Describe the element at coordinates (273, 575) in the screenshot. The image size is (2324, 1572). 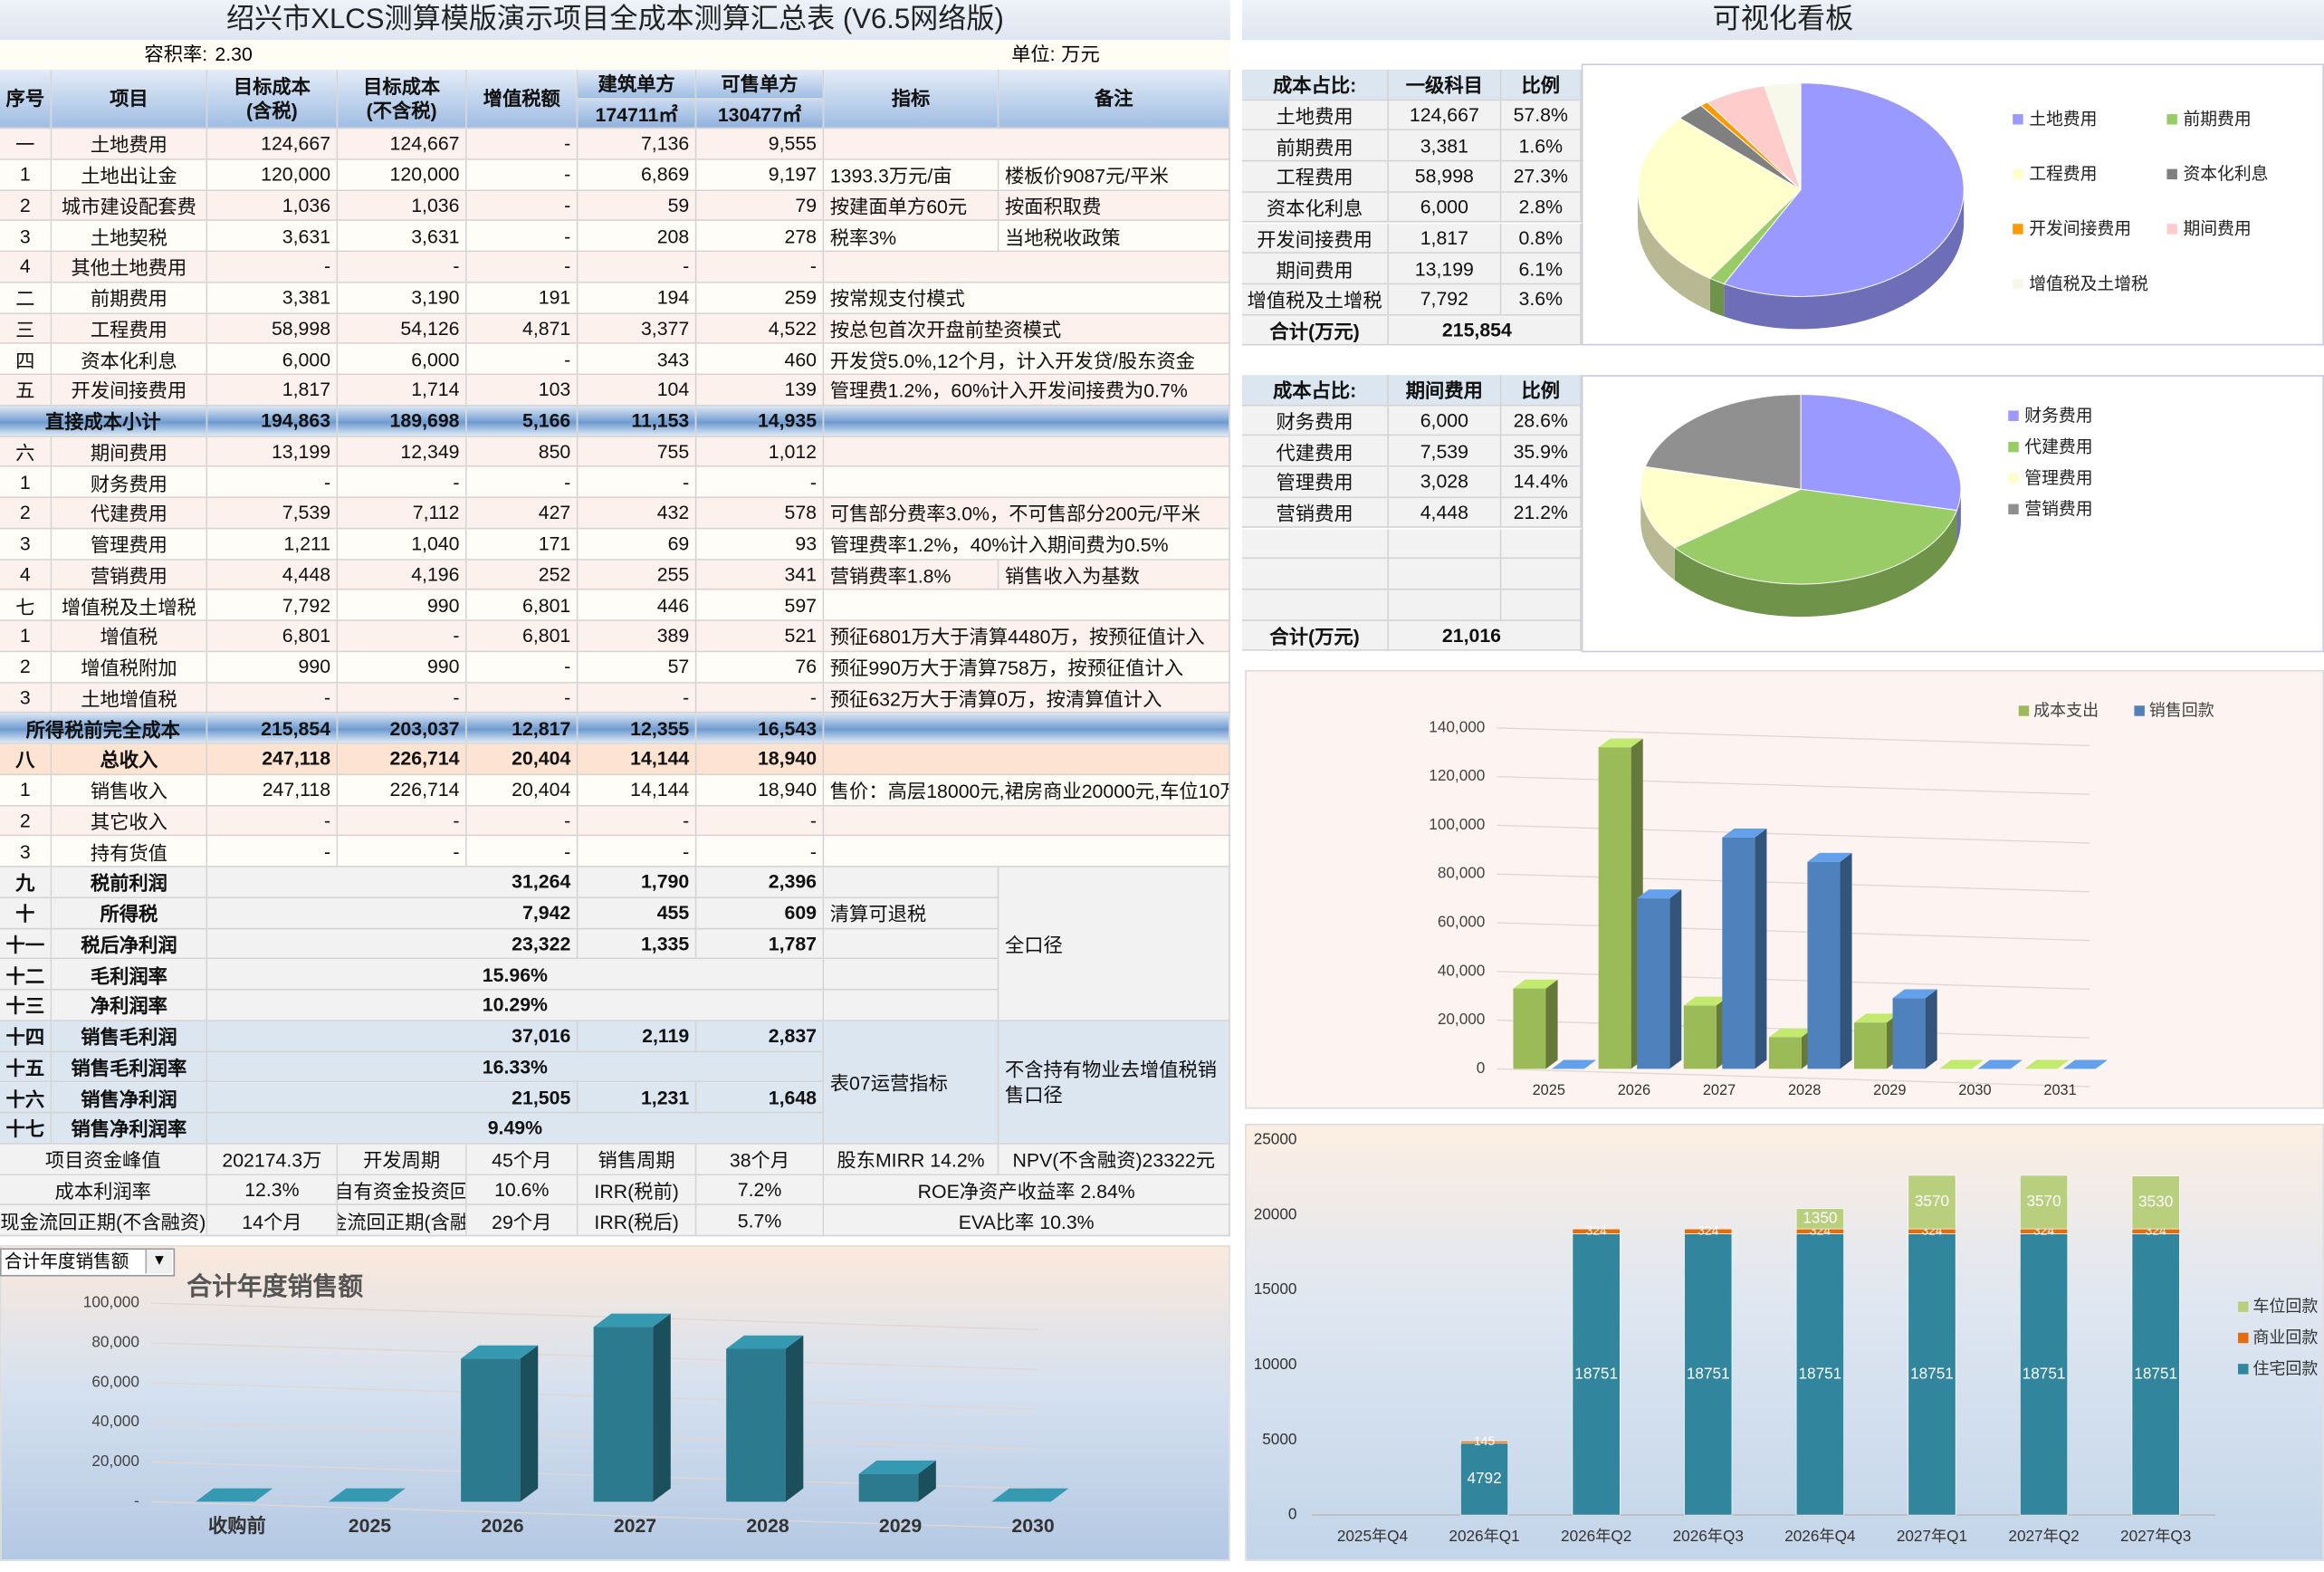
I see `value-cell: 4,448` at that location.